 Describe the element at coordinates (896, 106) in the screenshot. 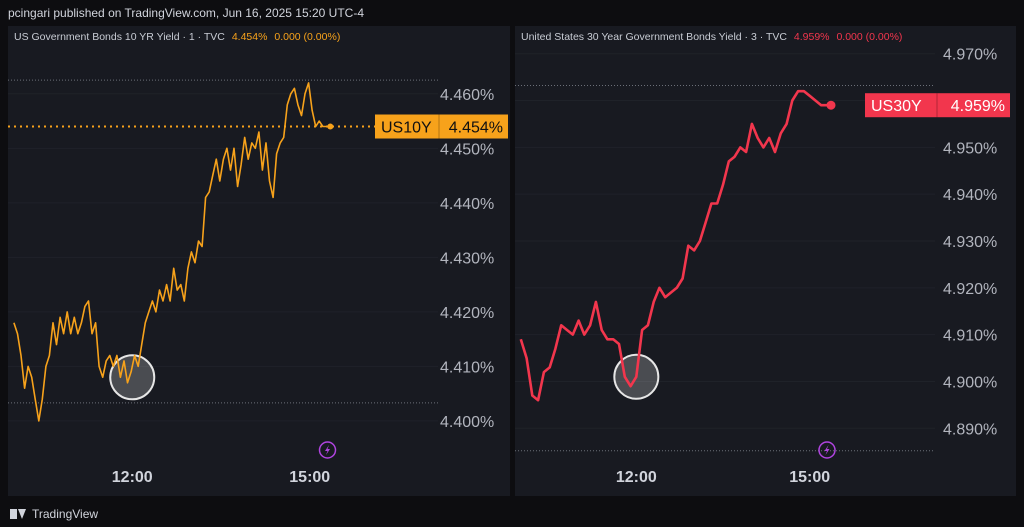

I see `ticker-label: US30Y` at that location.